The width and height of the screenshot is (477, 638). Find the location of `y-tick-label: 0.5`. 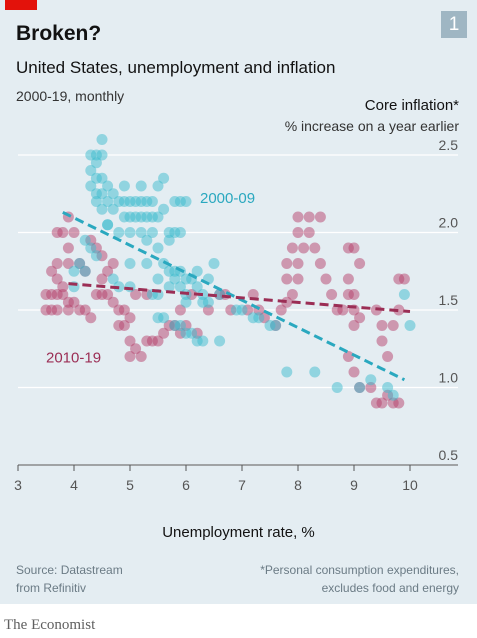

y-tick-label: 0.5 is located at coordinates (449, 455).